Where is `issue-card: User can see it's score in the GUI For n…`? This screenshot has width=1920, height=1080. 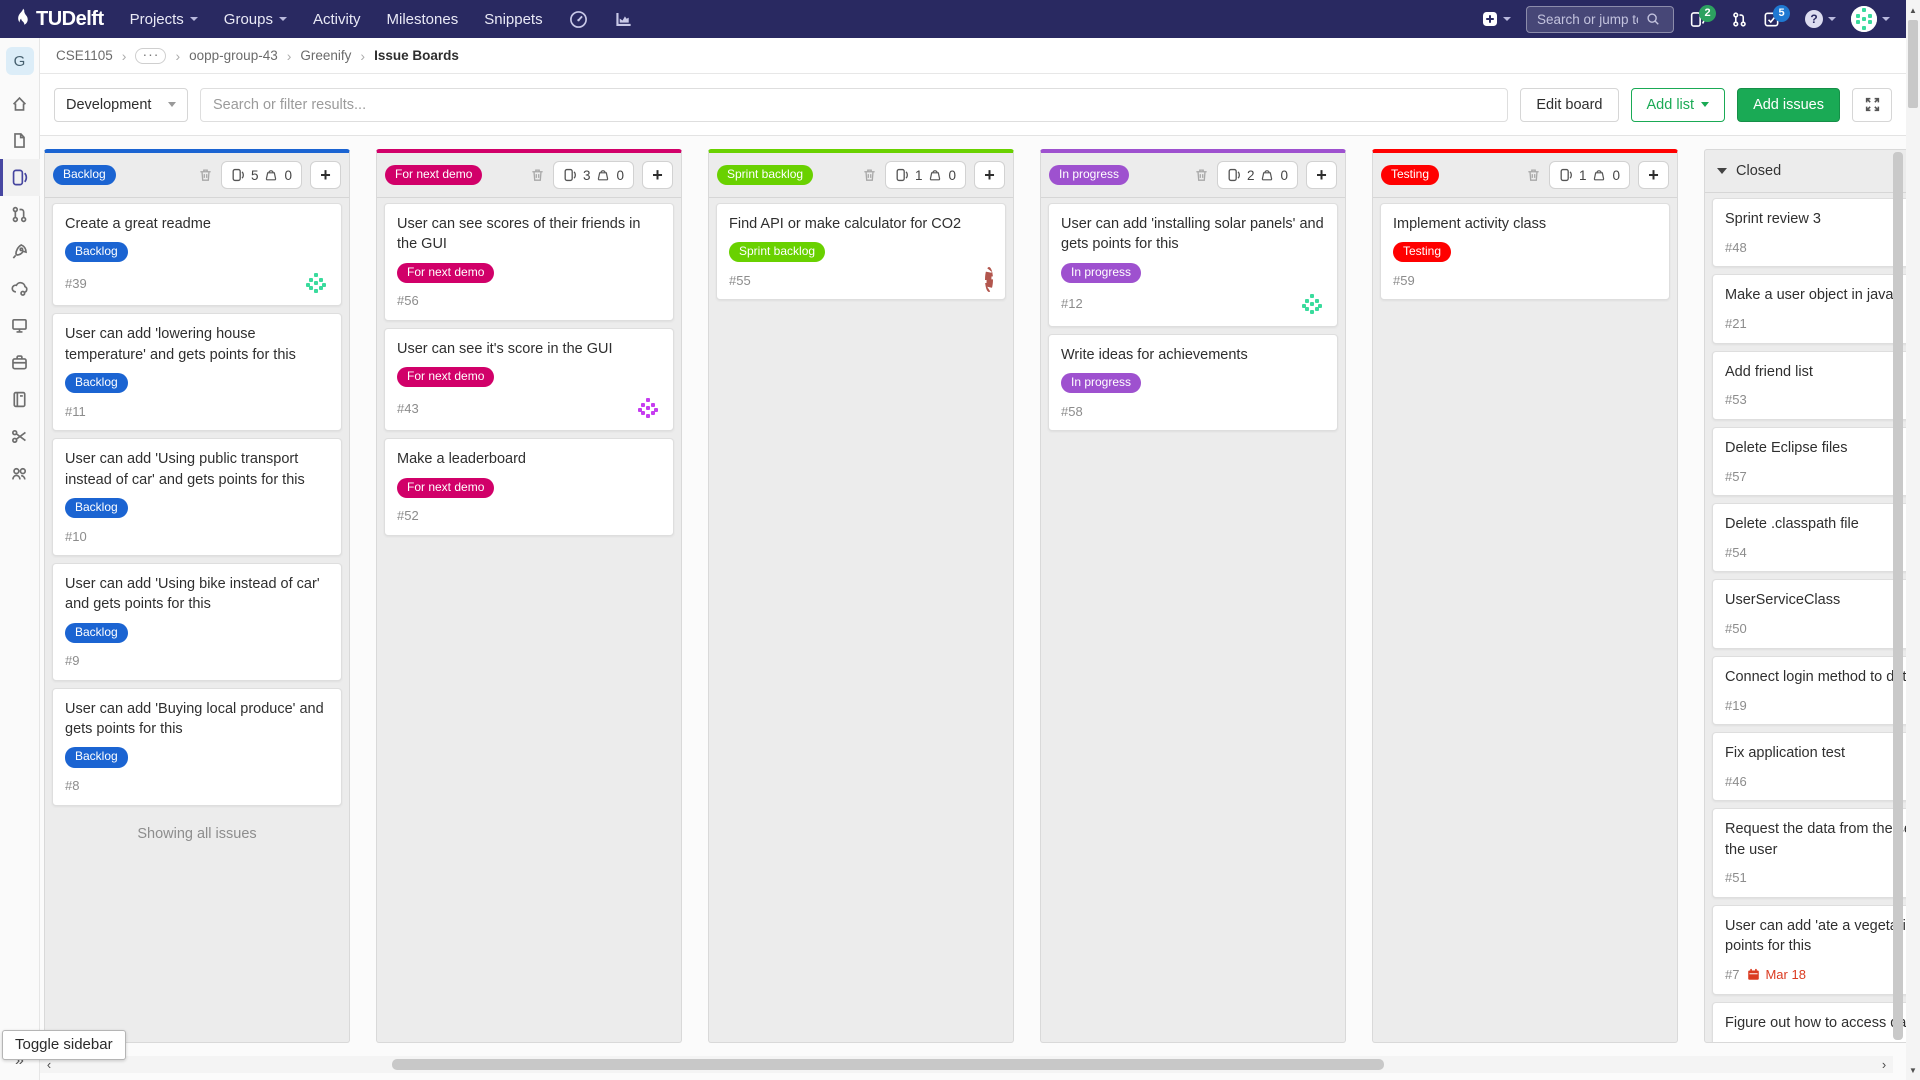
issue-card: User can see it's score in the GUI For n… is located at coordinates (529, 379).